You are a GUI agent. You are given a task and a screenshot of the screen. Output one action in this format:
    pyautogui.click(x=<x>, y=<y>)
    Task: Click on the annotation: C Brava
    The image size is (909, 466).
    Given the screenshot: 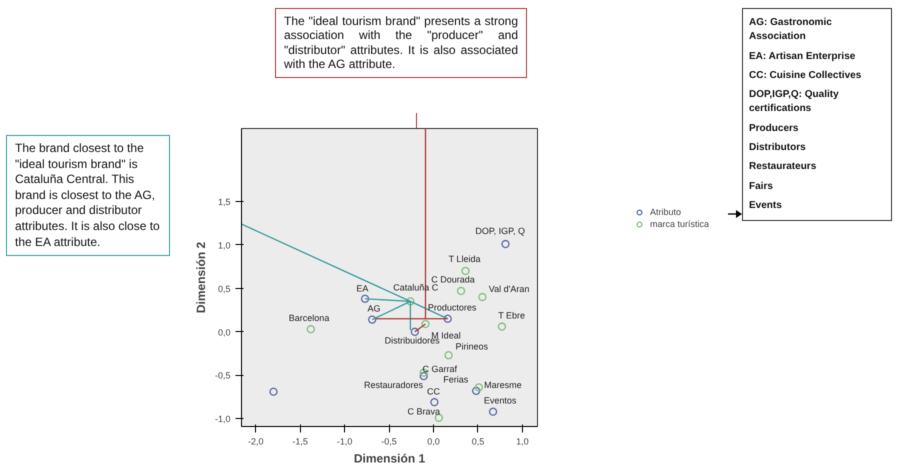 What is the action you would take?
    pyautogui.click(x=423, y=411)
    